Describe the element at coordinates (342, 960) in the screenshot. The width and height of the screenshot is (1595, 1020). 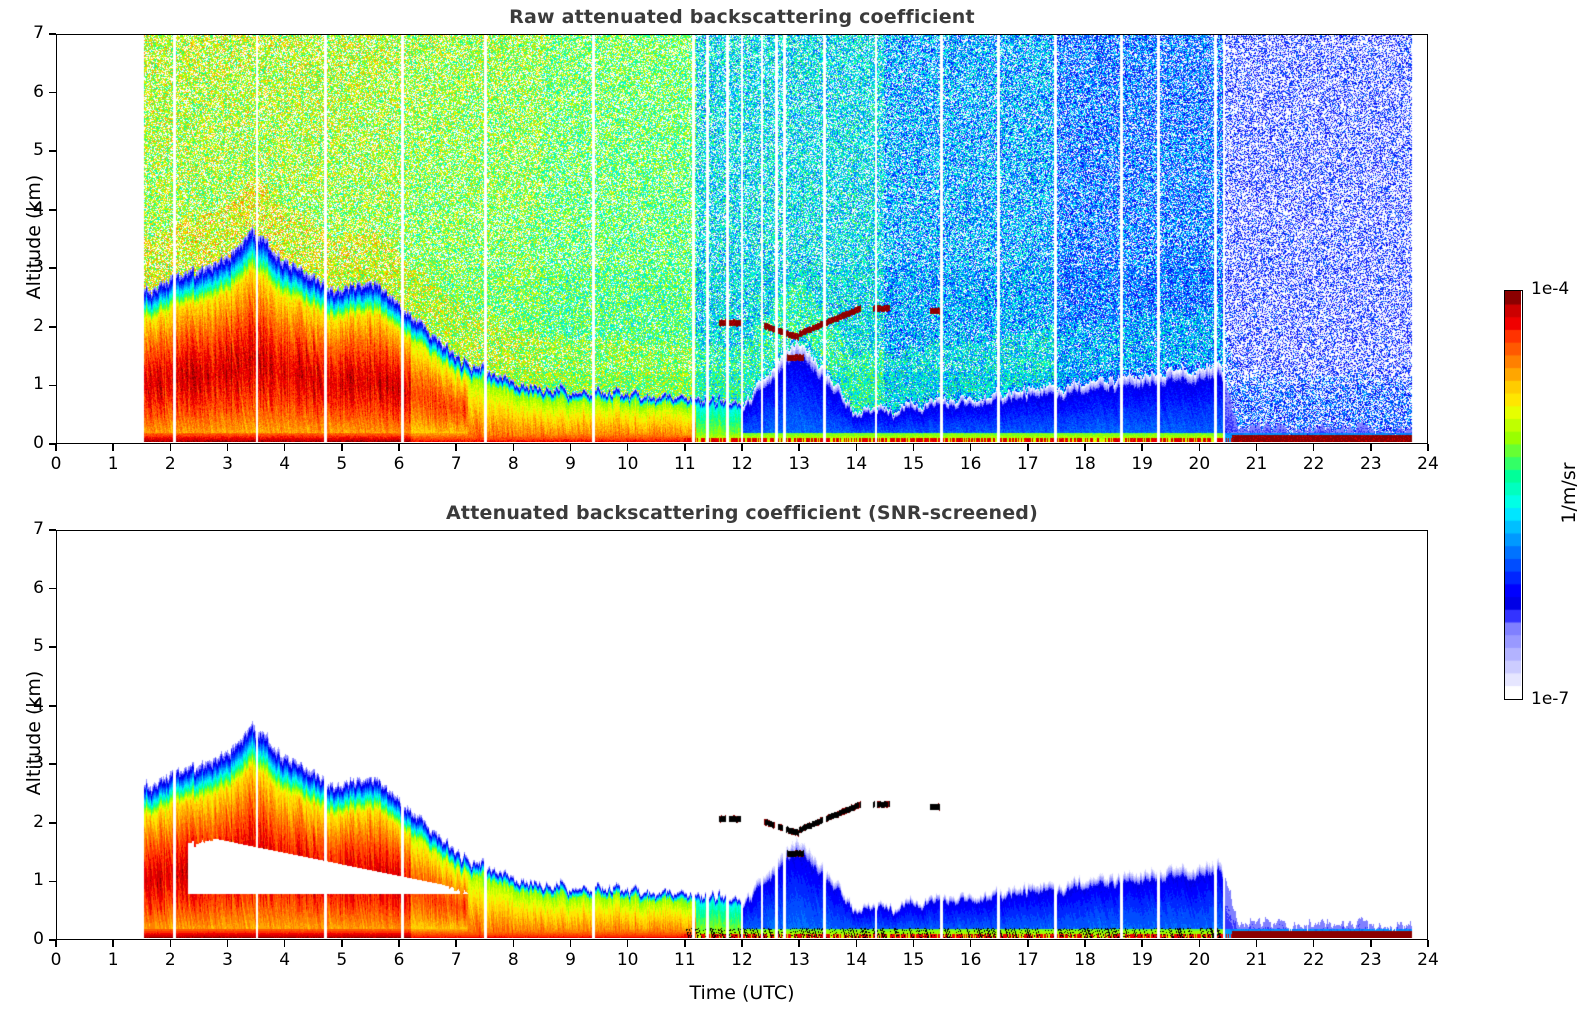
I see `x-tick-label: 5` at that location.